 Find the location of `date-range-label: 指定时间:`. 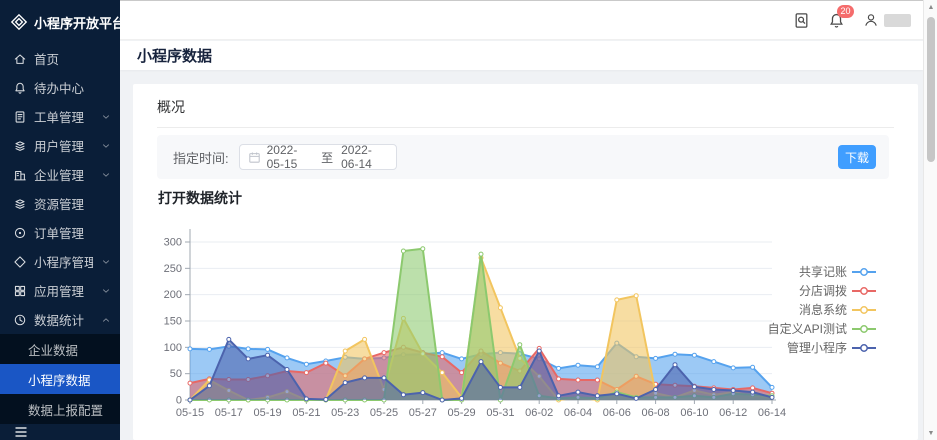

date-range-label: 指定时间: is located at coordinates (201, 158).